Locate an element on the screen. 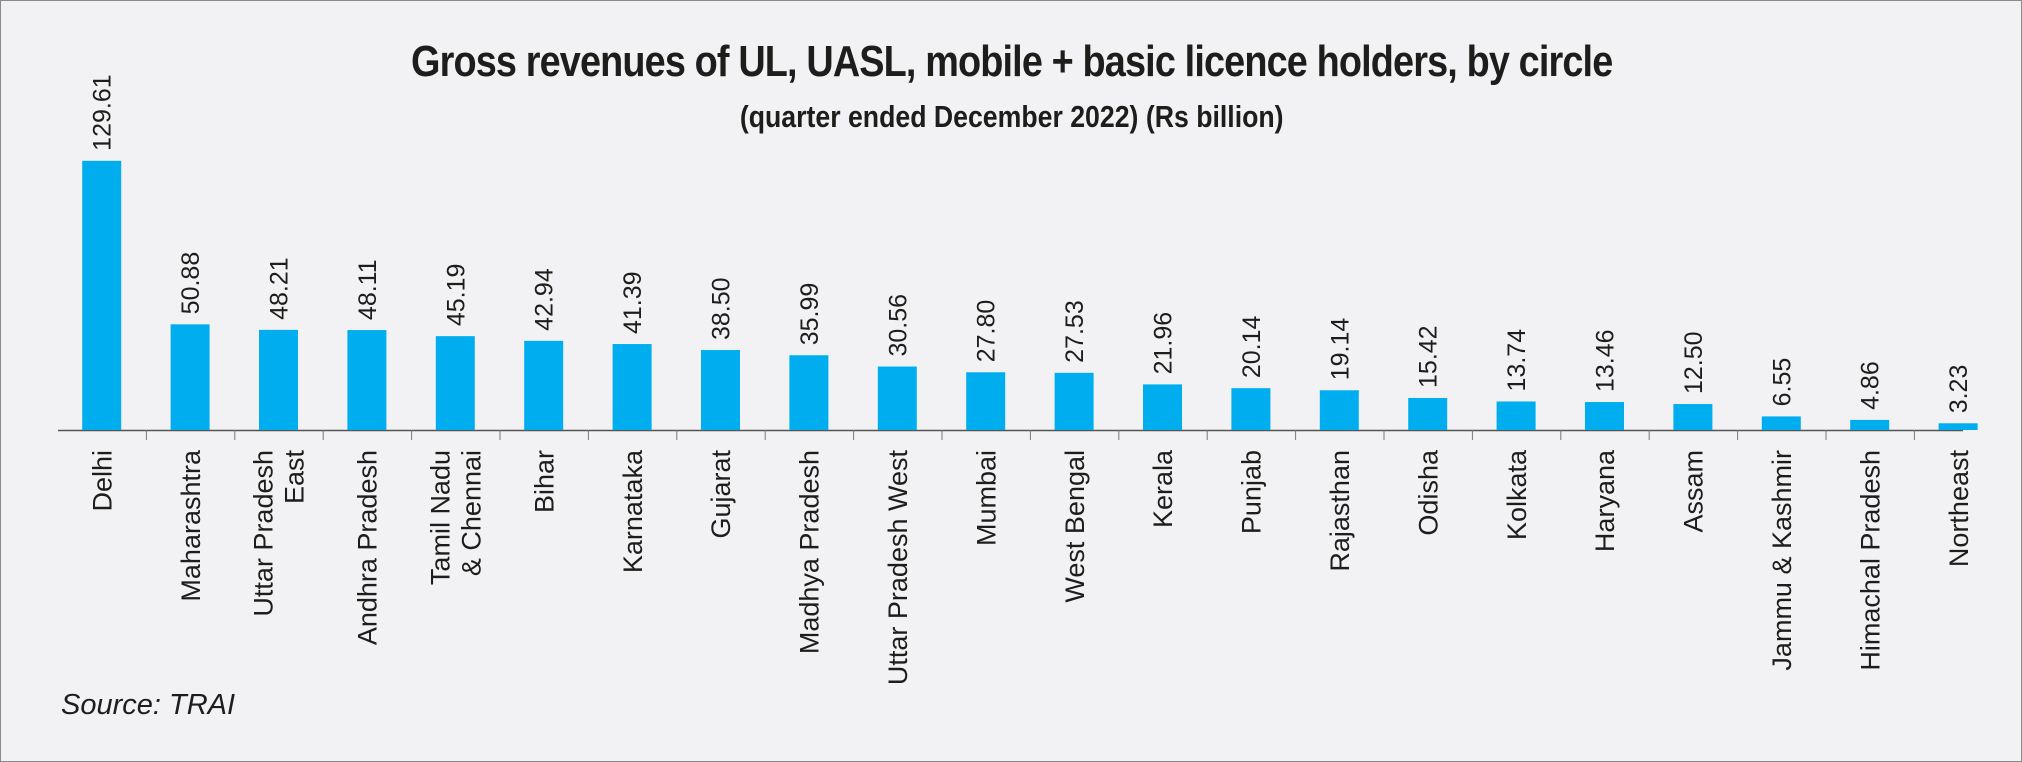 The image size is (2022, 762). category-label: Uttar Pradesh West is located at coordinates (898, 568).